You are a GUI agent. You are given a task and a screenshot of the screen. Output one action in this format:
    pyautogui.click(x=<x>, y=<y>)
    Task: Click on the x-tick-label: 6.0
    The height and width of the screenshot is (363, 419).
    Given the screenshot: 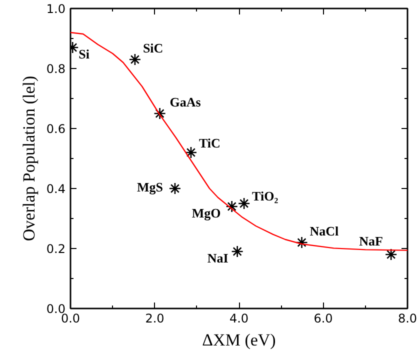 What is the action you would take?
    pyautogui.click(x=323, y=319)
    